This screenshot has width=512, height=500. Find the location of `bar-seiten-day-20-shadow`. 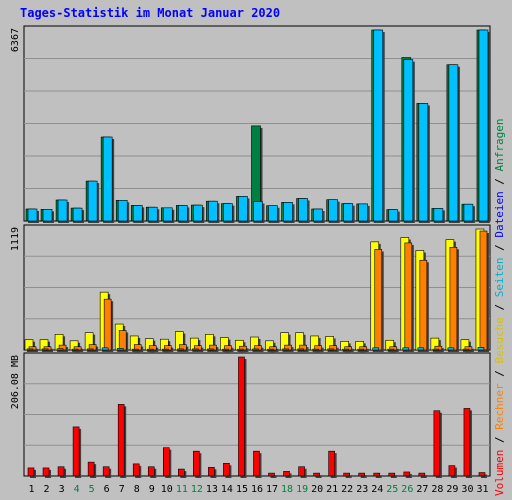

bar-seiten-day-20-shadow is located at coordinates (317, 352).